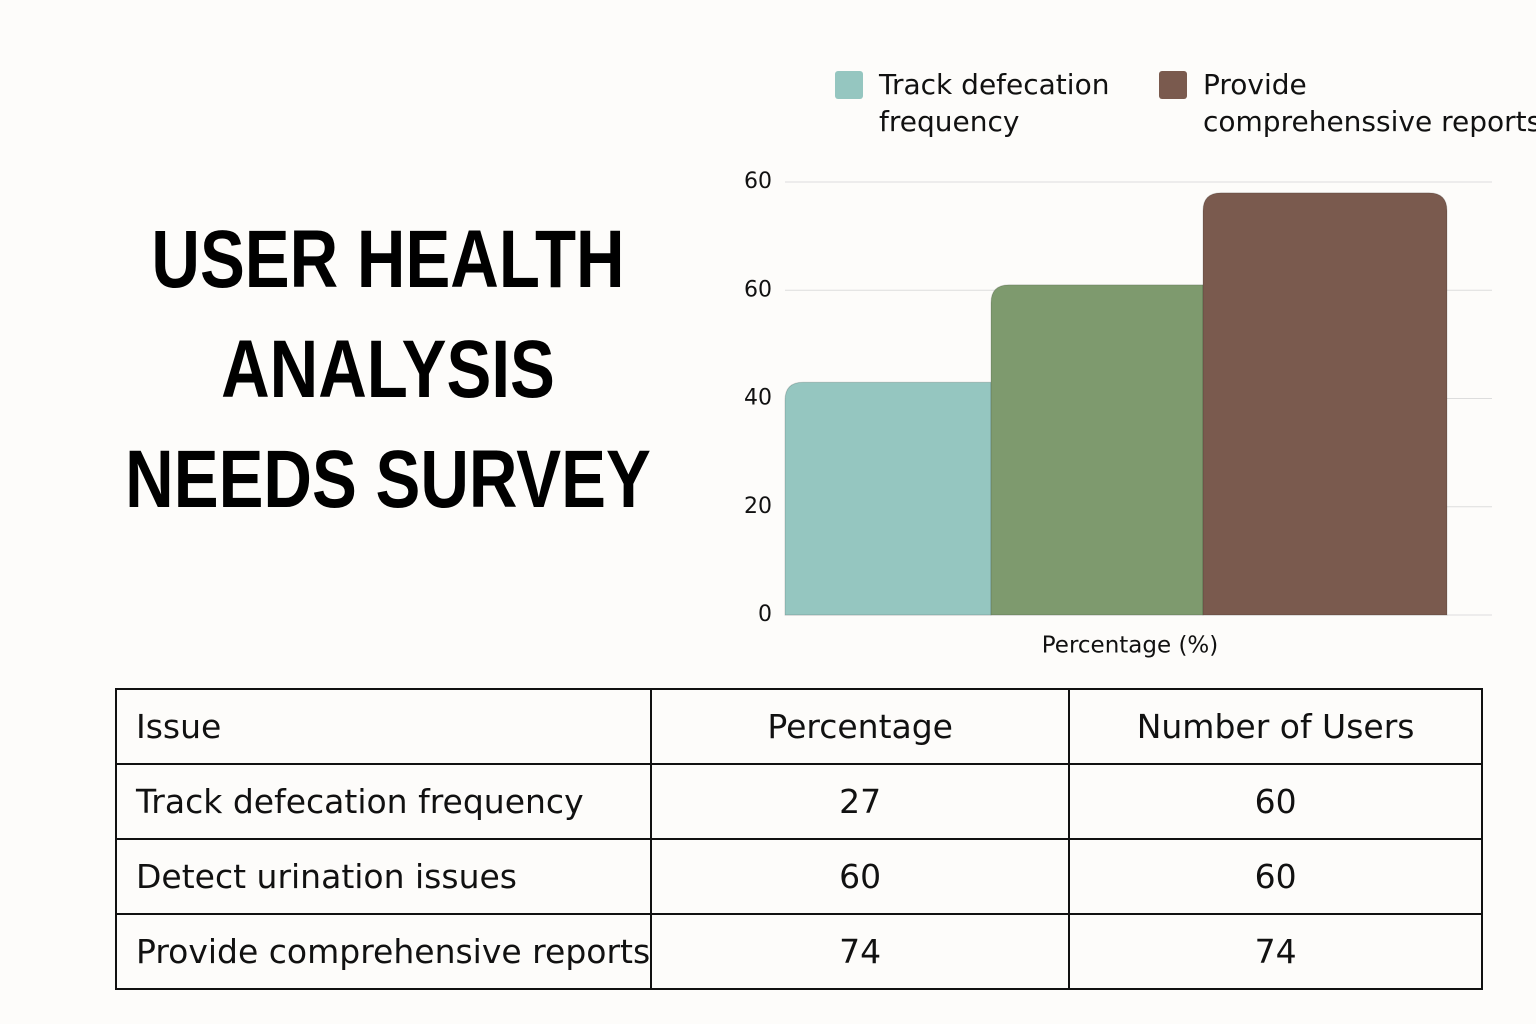 The height and width of the screenshot is (1024, 1536). What do you see at coordinates (949, 121) in the screenshot?
I see `legend-line: frequency` at bounding box center [949, 121].